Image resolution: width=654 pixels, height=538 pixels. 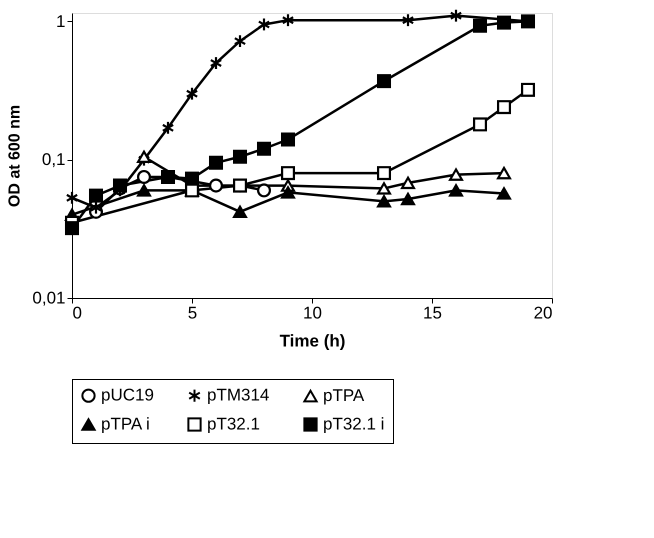 I want to click on x-tick-label: 0, so click(x=77, y=313).